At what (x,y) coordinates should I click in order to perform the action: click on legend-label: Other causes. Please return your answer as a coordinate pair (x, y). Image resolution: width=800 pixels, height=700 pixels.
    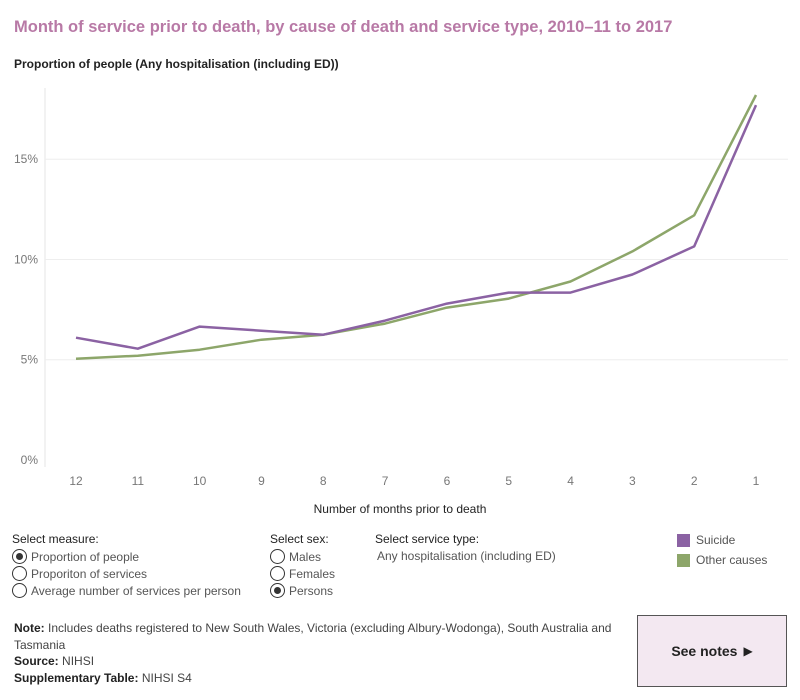
    Looking at the image, I should click on (732, 560).